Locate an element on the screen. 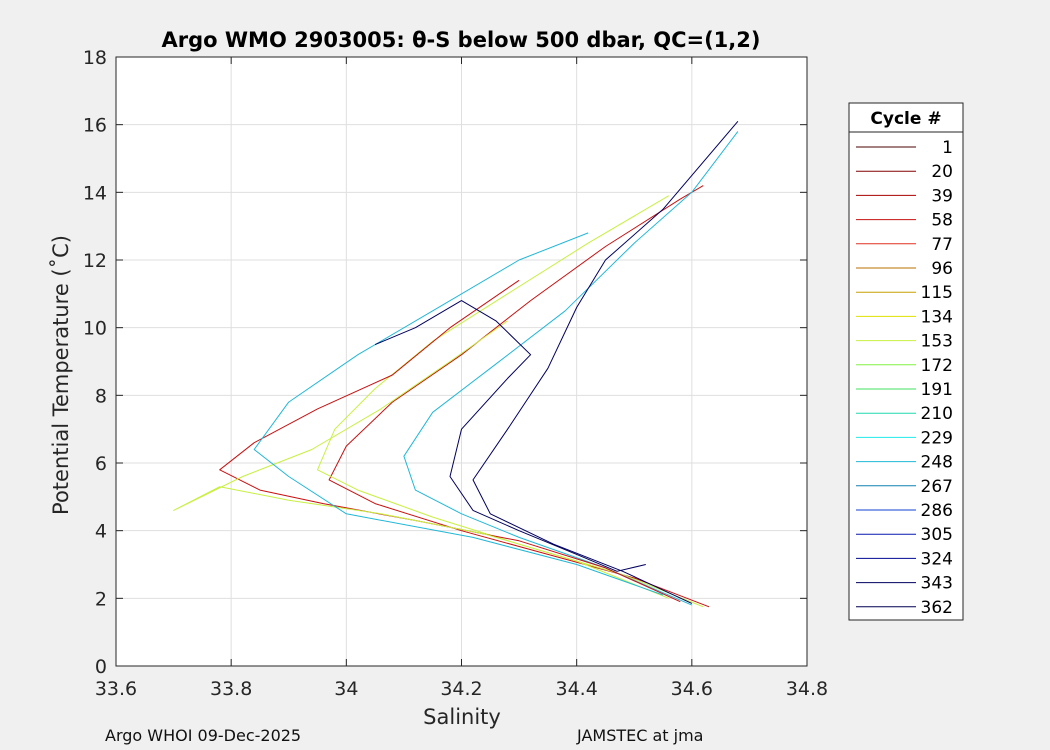  y-tick-label: 14 is located at coordinates (95, 193).